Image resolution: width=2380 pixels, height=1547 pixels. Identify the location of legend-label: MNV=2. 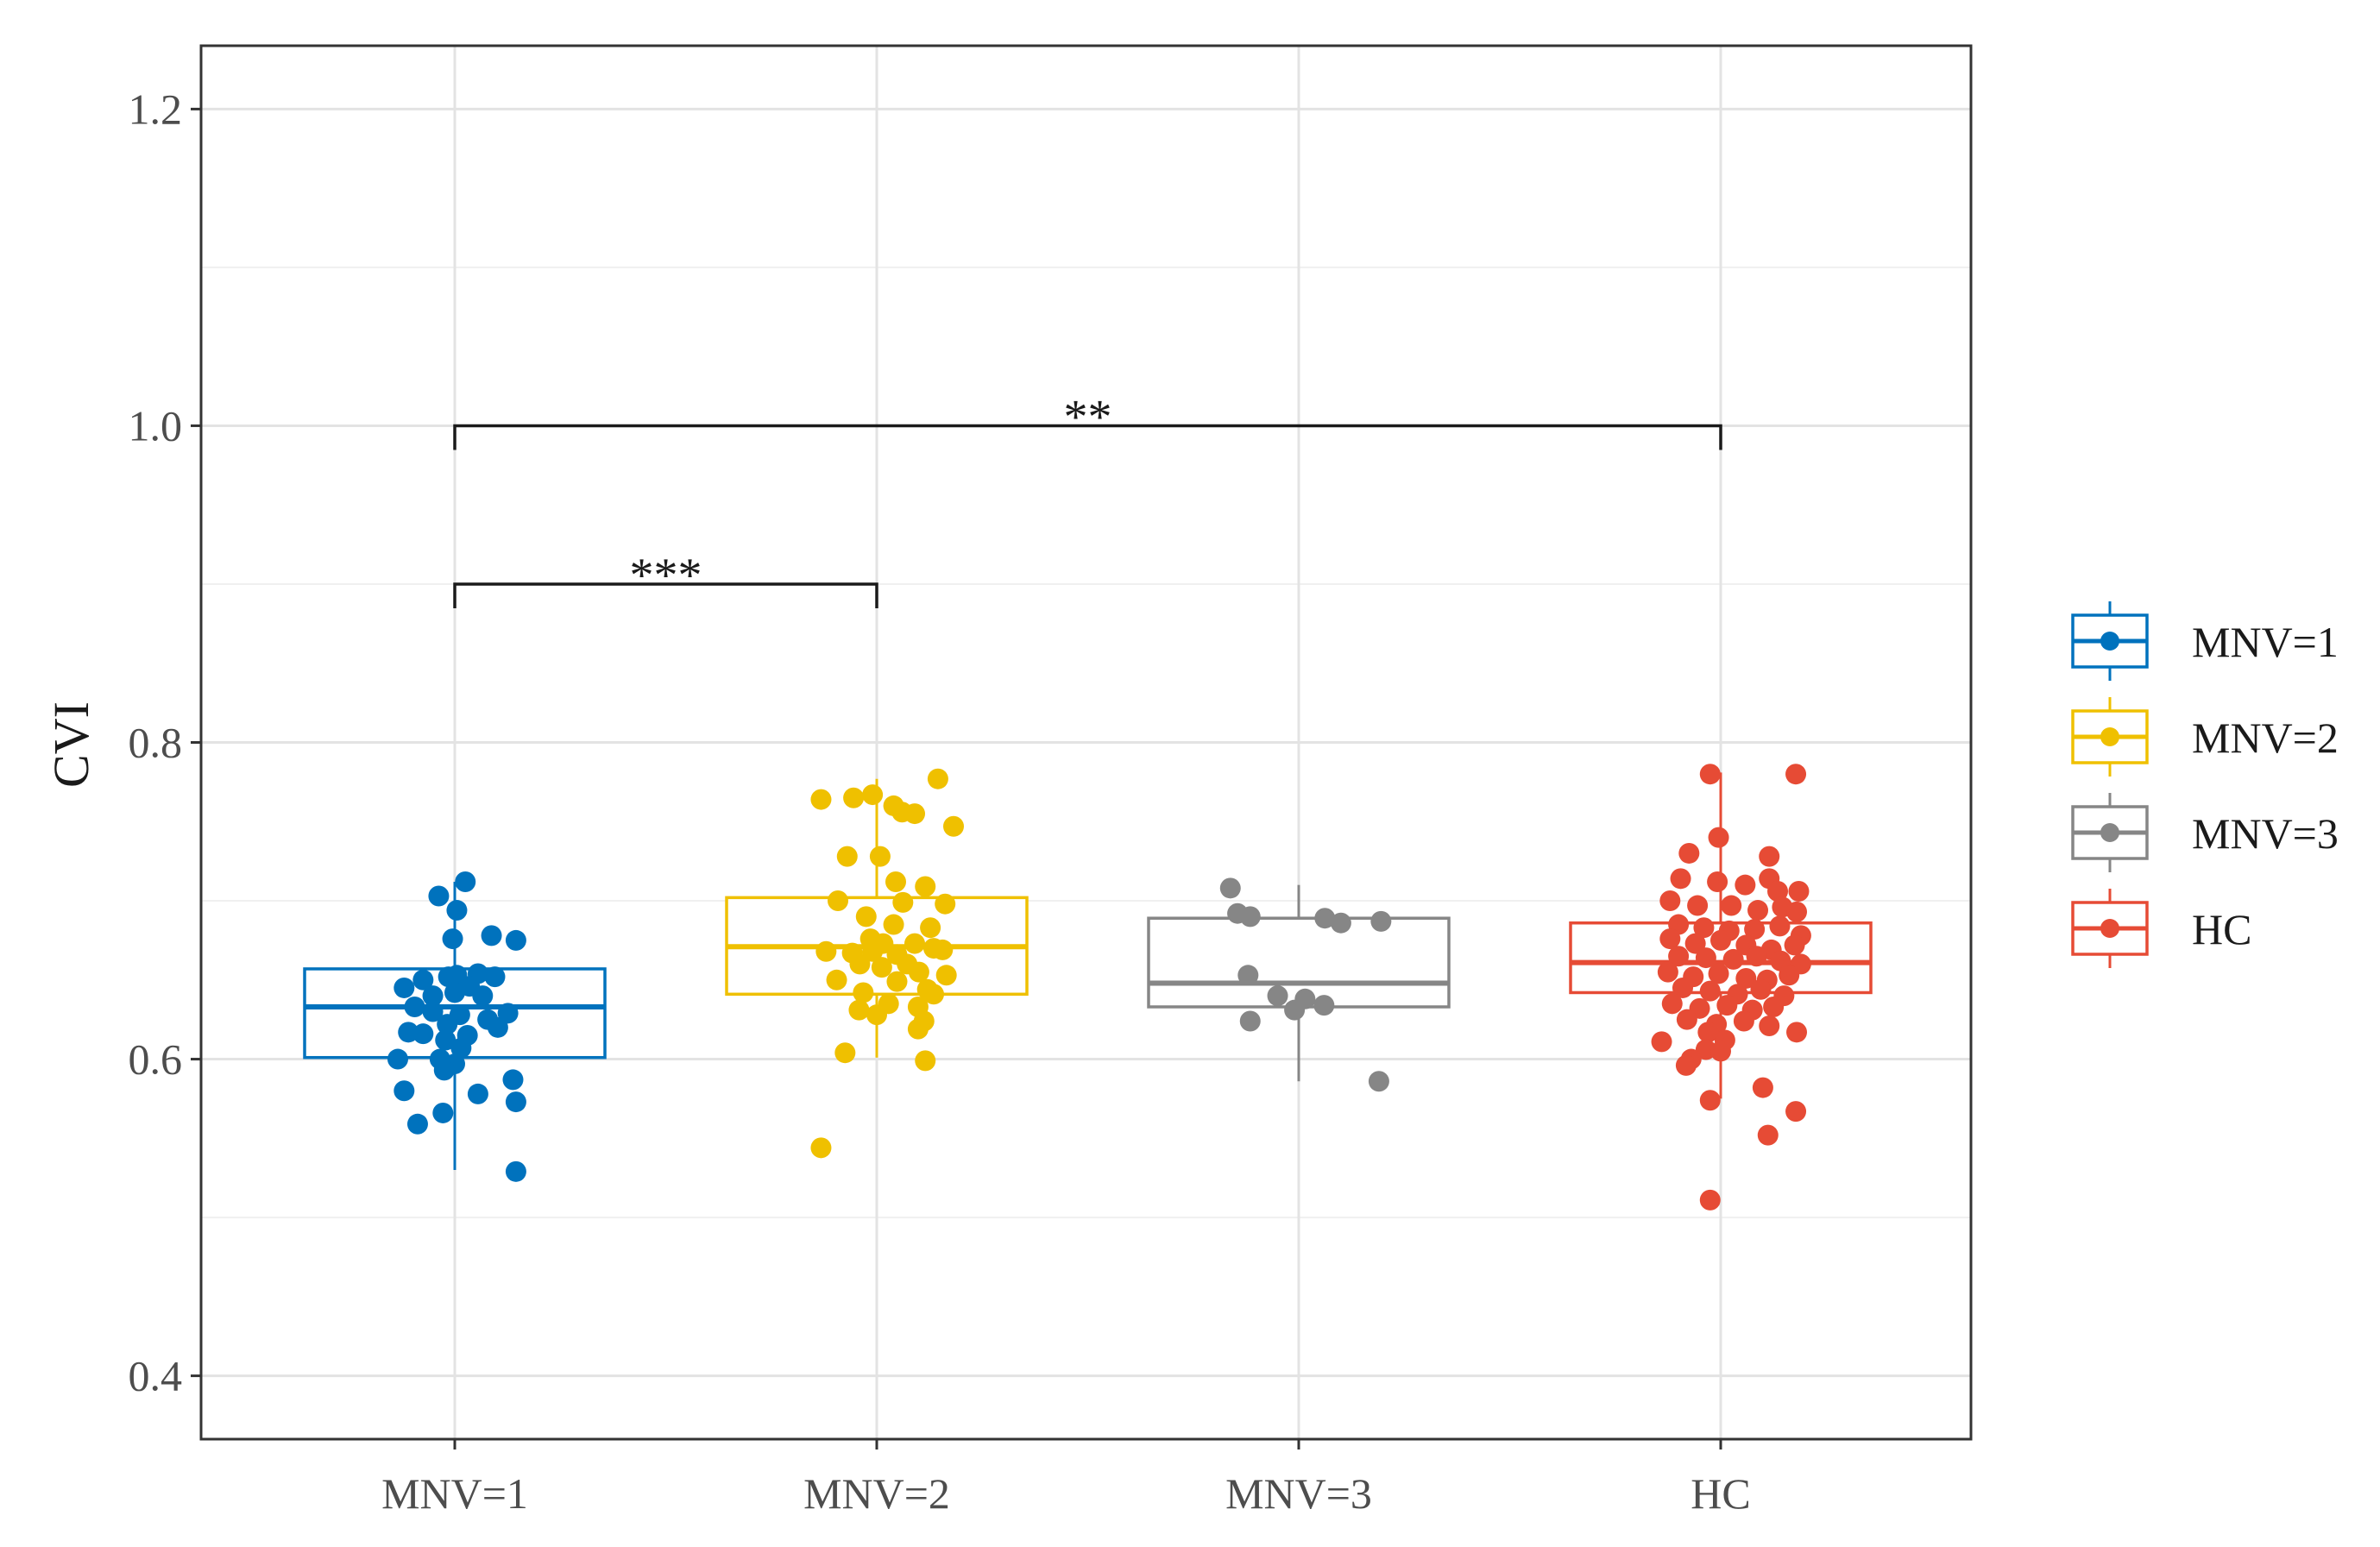
(2266, 738).